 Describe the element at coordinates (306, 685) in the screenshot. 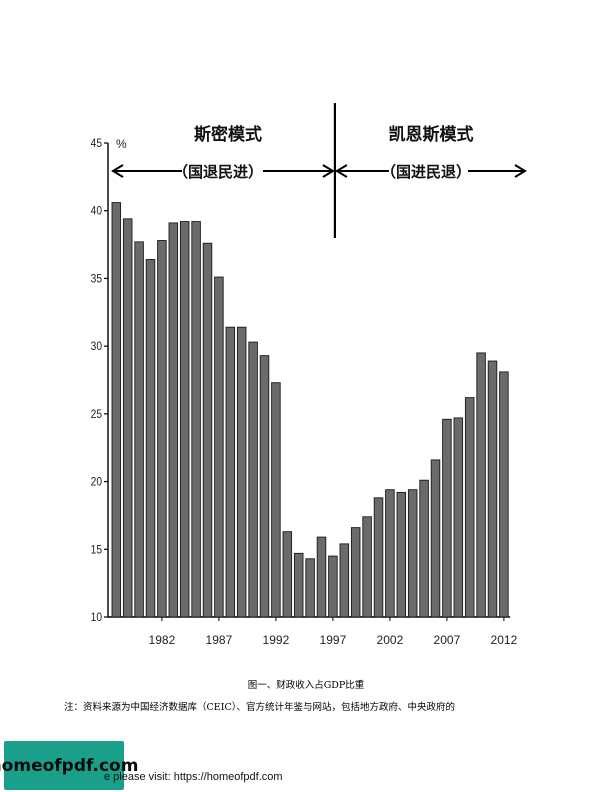

I see `figure-caption: 图一、财政收入占GDP比重` at that location.